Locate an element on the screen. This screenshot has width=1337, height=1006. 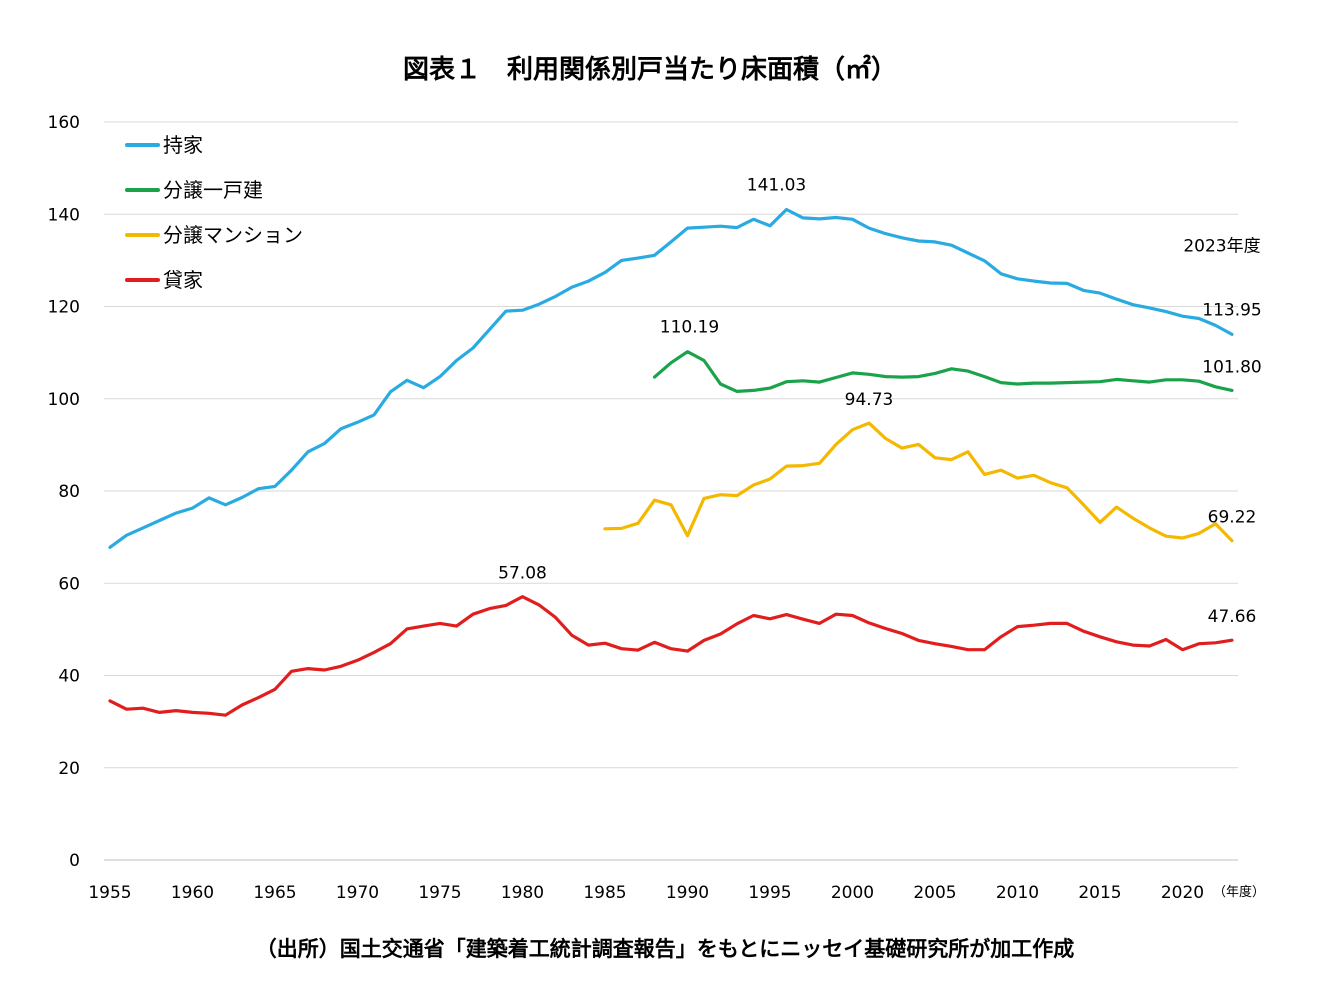
source-note: （出所）国土交通省「建築着工統計調査報告」をもとにニッセイ基礎研究所が加工作成 is located at coordinates (665, 949).